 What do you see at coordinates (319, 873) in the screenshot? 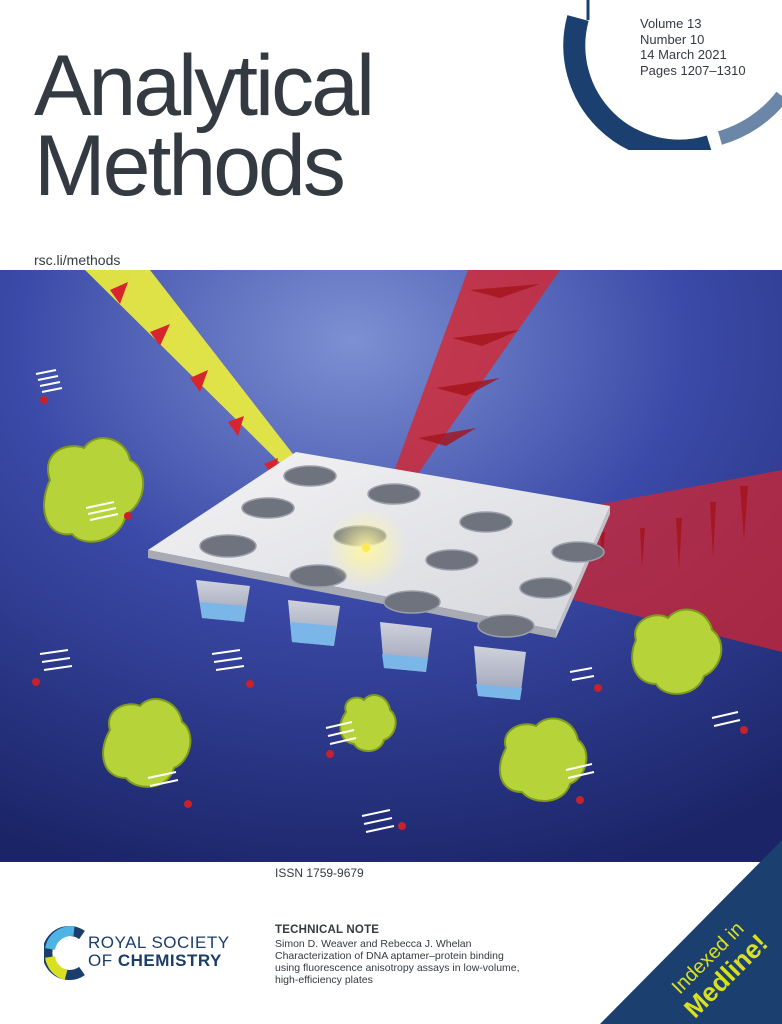
I see `issn: ISSN 1759-9679` at bounding box center [319, 873].